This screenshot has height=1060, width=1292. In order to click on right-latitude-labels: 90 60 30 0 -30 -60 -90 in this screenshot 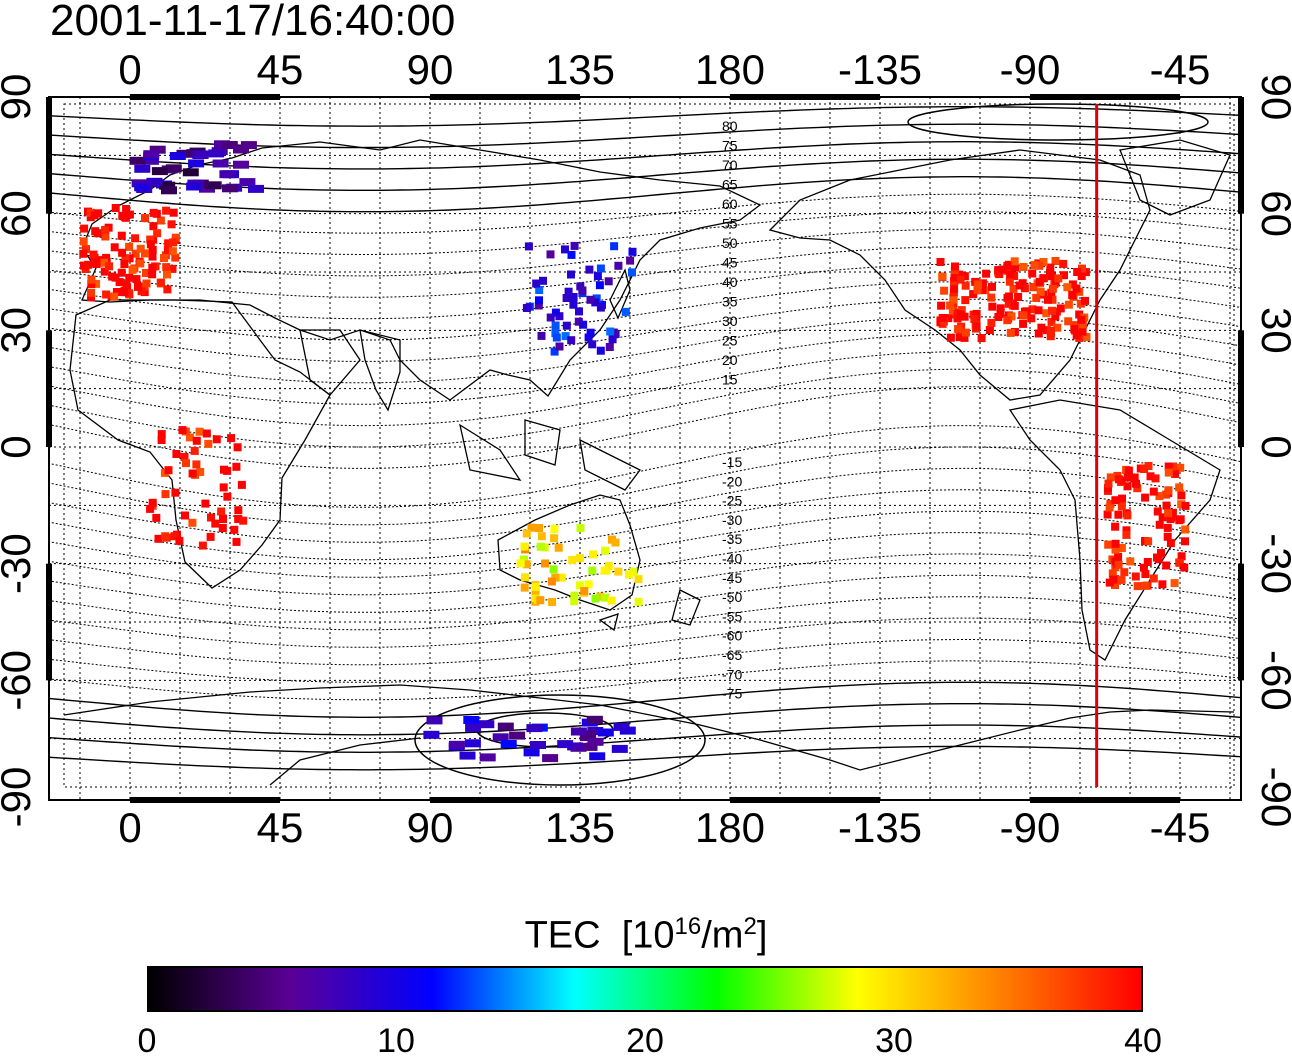, I will do `click(1272, 451)`.